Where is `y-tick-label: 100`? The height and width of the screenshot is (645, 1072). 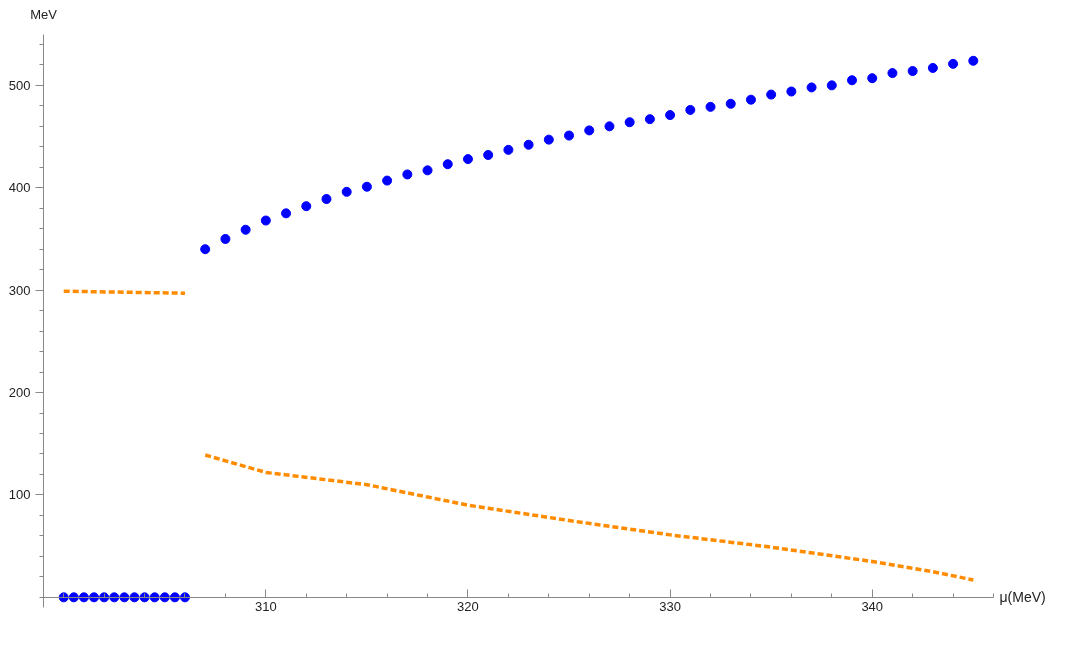
y-tick-label: 100 is located at coordinates (19, 495).